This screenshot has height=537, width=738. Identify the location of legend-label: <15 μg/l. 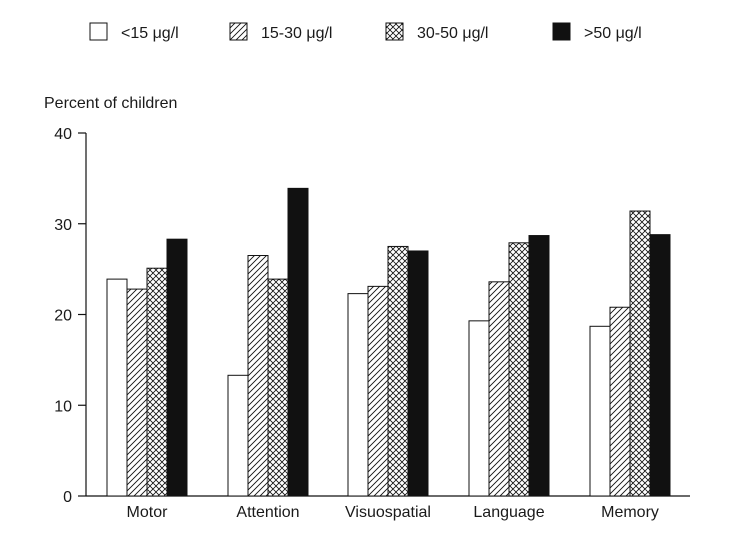
(150, 33).